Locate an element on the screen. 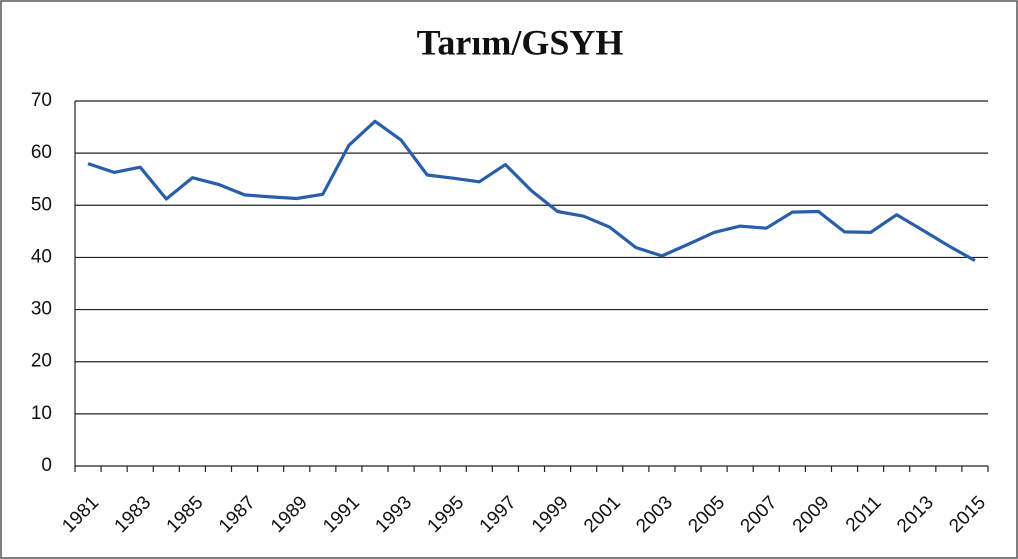 The width and height of the screenshot is (1018, 559). y-tick-label: 10 is located at coordinates (41, 413).